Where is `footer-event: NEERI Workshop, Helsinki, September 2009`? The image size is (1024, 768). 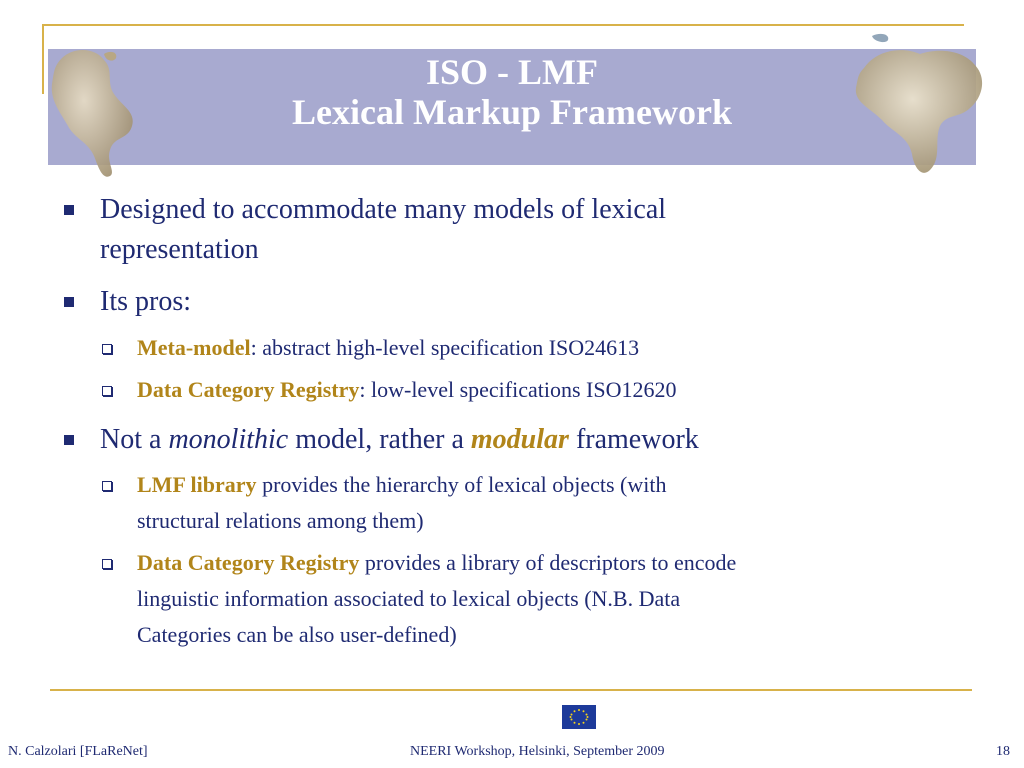
footer-event: NEERI Workshop, Helsinki, September 2009 is located at coordinates (537, 751).